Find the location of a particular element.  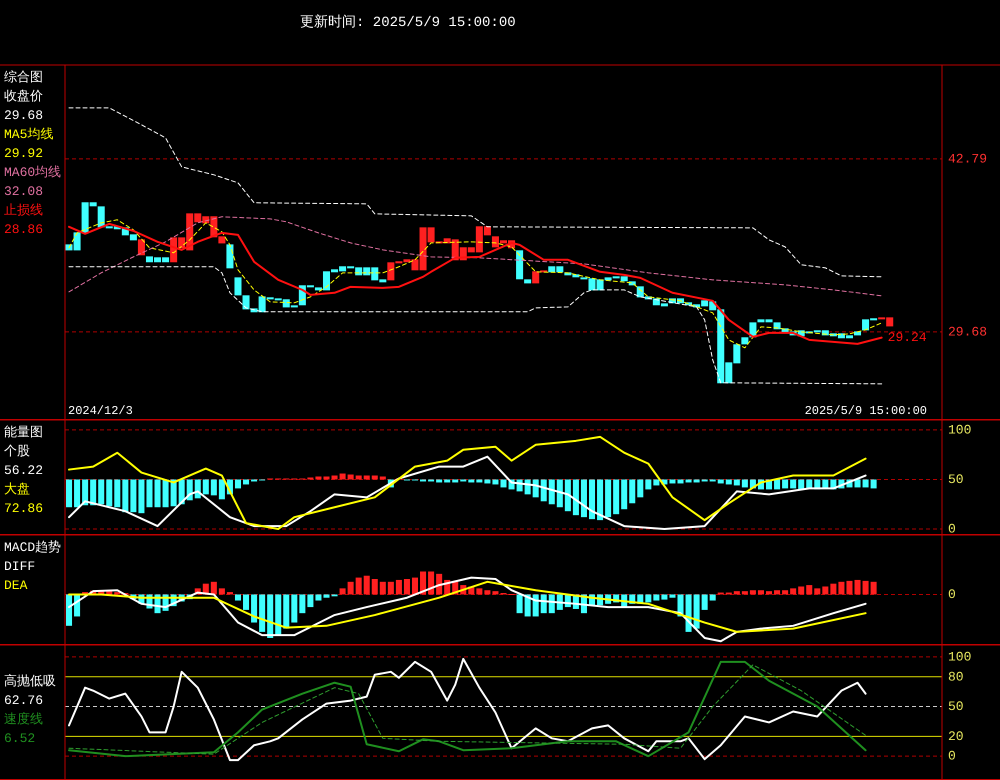

text: MA60均线 is located at coordinates (33, 172).